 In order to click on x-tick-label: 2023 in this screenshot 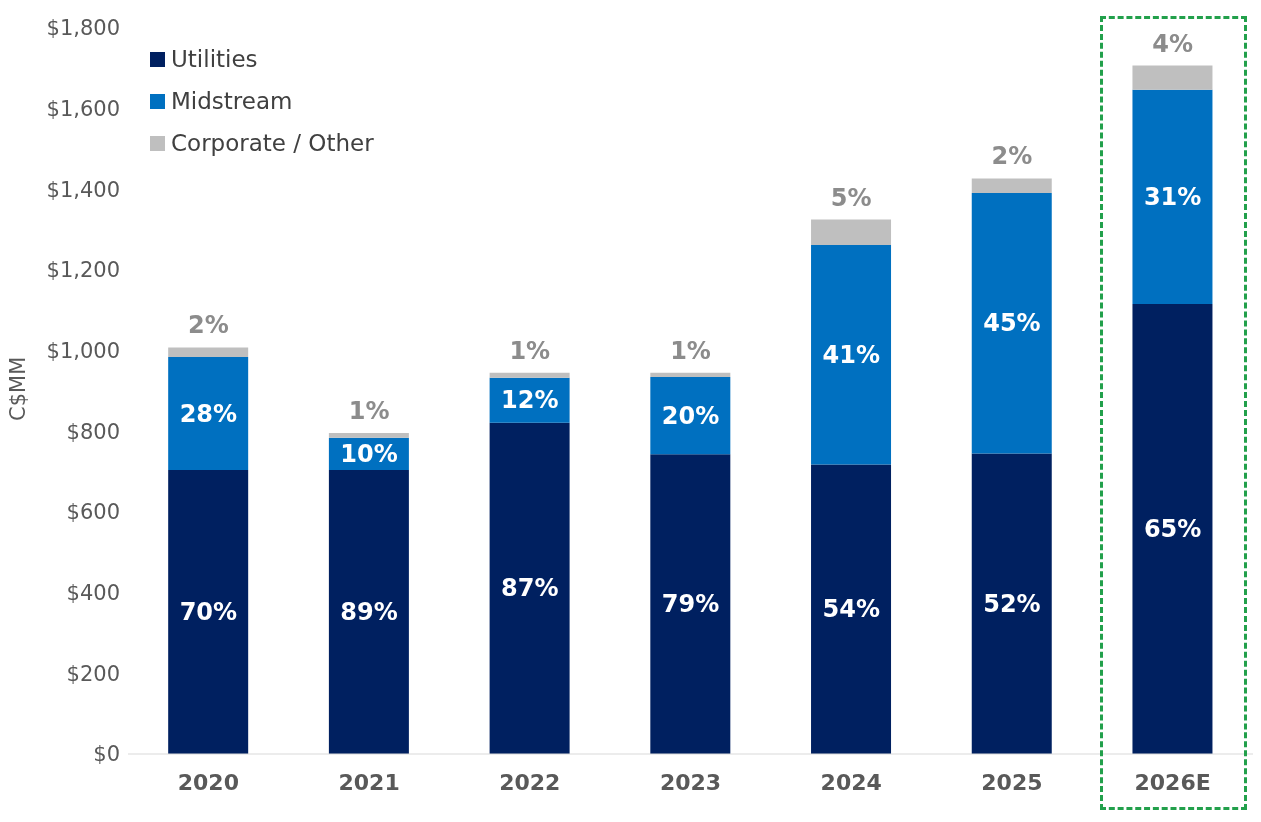, I will do `click(690, 782)`.